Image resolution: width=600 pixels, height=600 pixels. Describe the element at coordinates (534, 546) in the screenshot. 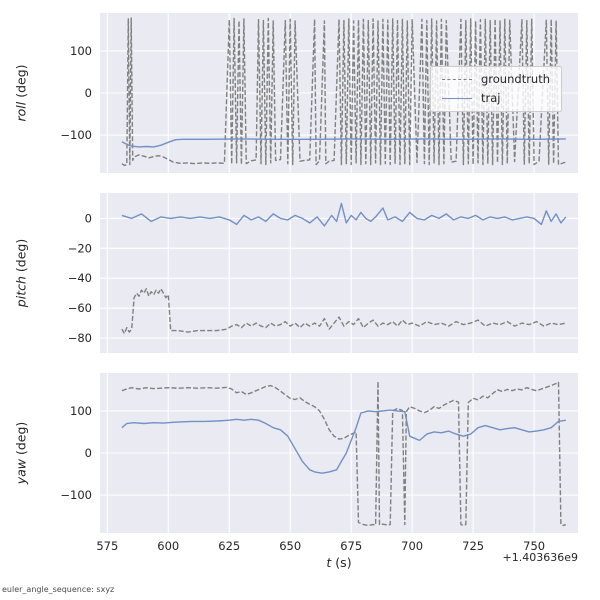

I see `xtick-label: 750` at that location.